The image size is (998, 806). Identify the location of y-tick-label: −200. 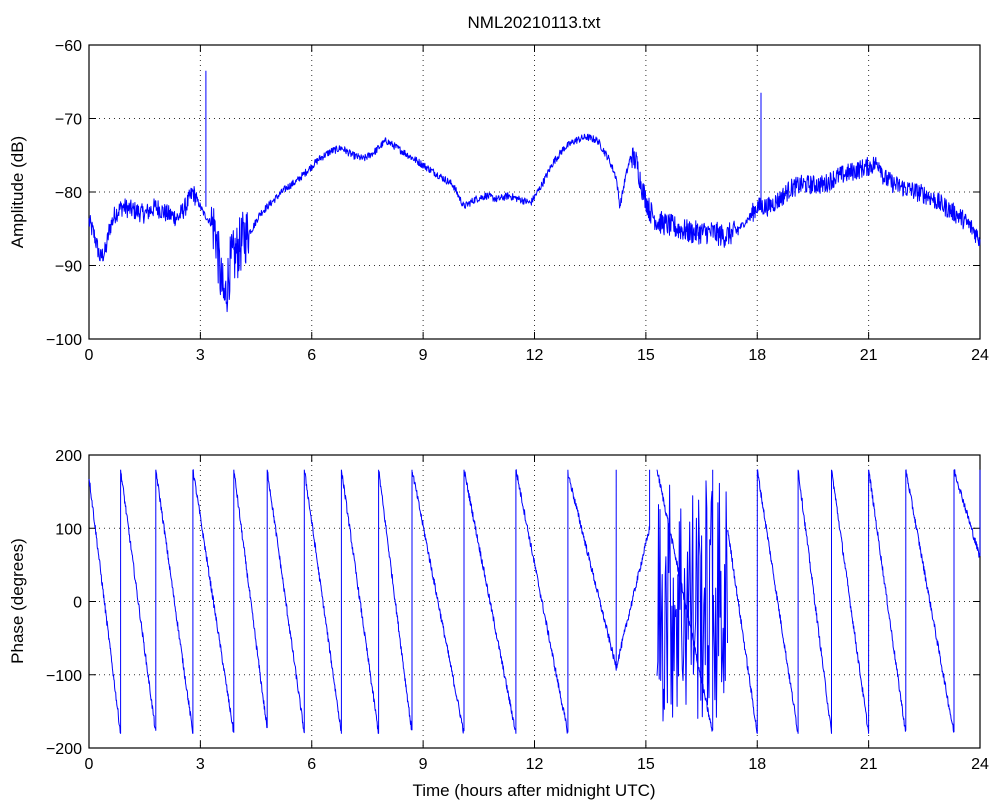
(64, 749).